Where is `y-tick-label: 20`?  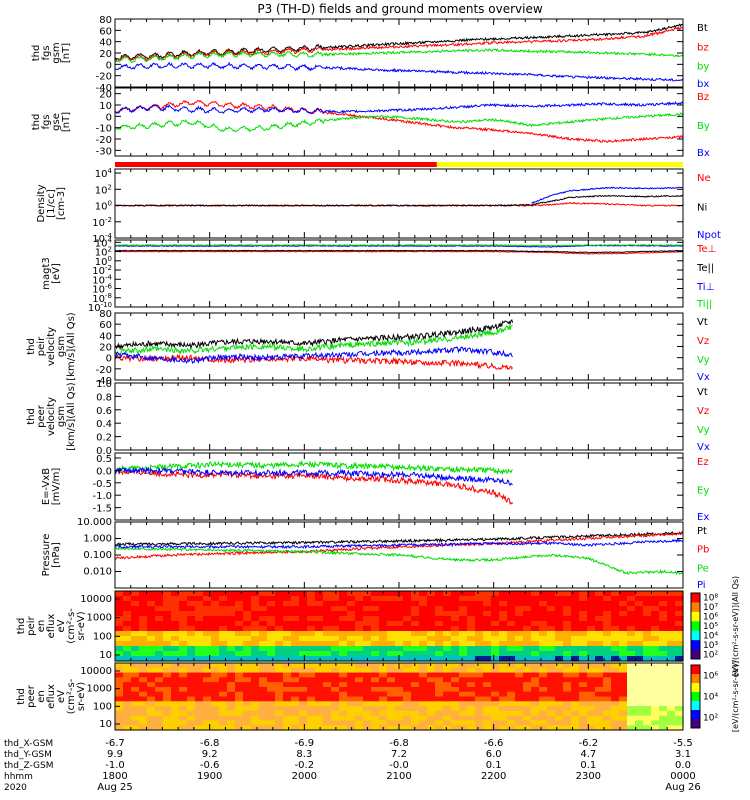
y-tick-label: 20 is located at coordinates (105, 95).